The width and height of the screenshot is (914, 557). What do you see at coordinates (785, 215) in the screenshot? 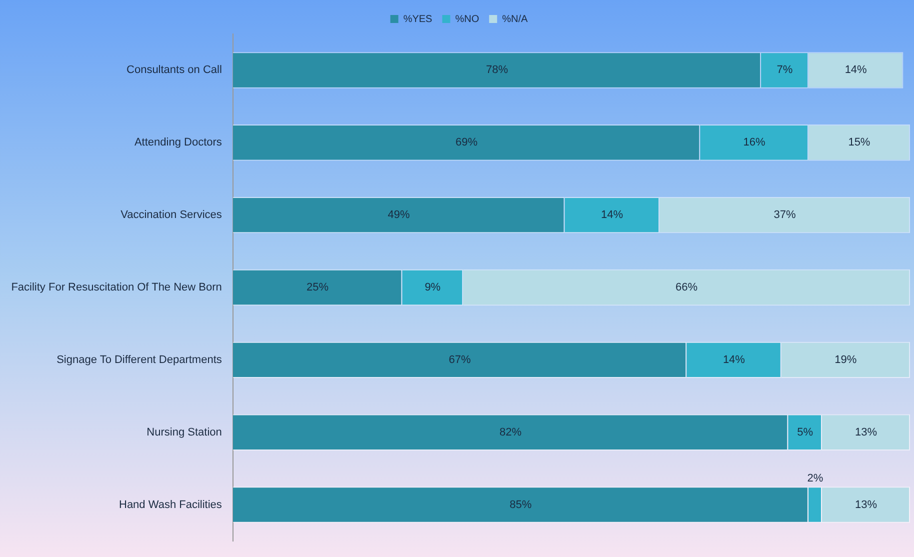
I see `data-label: 37%` at bounding box center [785, 215].